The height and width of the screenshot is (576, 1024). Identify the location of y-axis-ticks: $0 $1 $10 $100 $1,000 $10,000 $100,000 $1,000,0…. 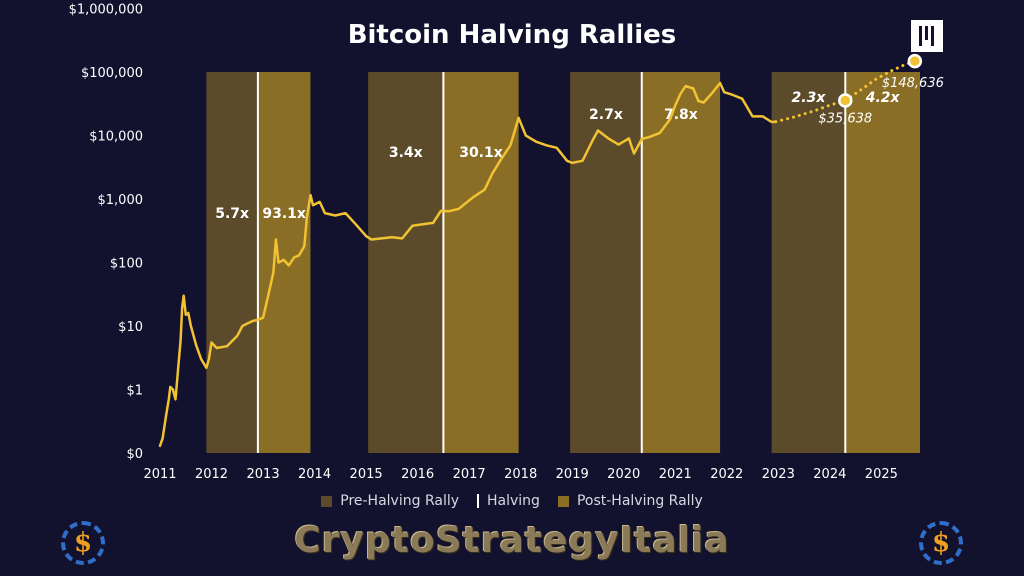
(106, 233).